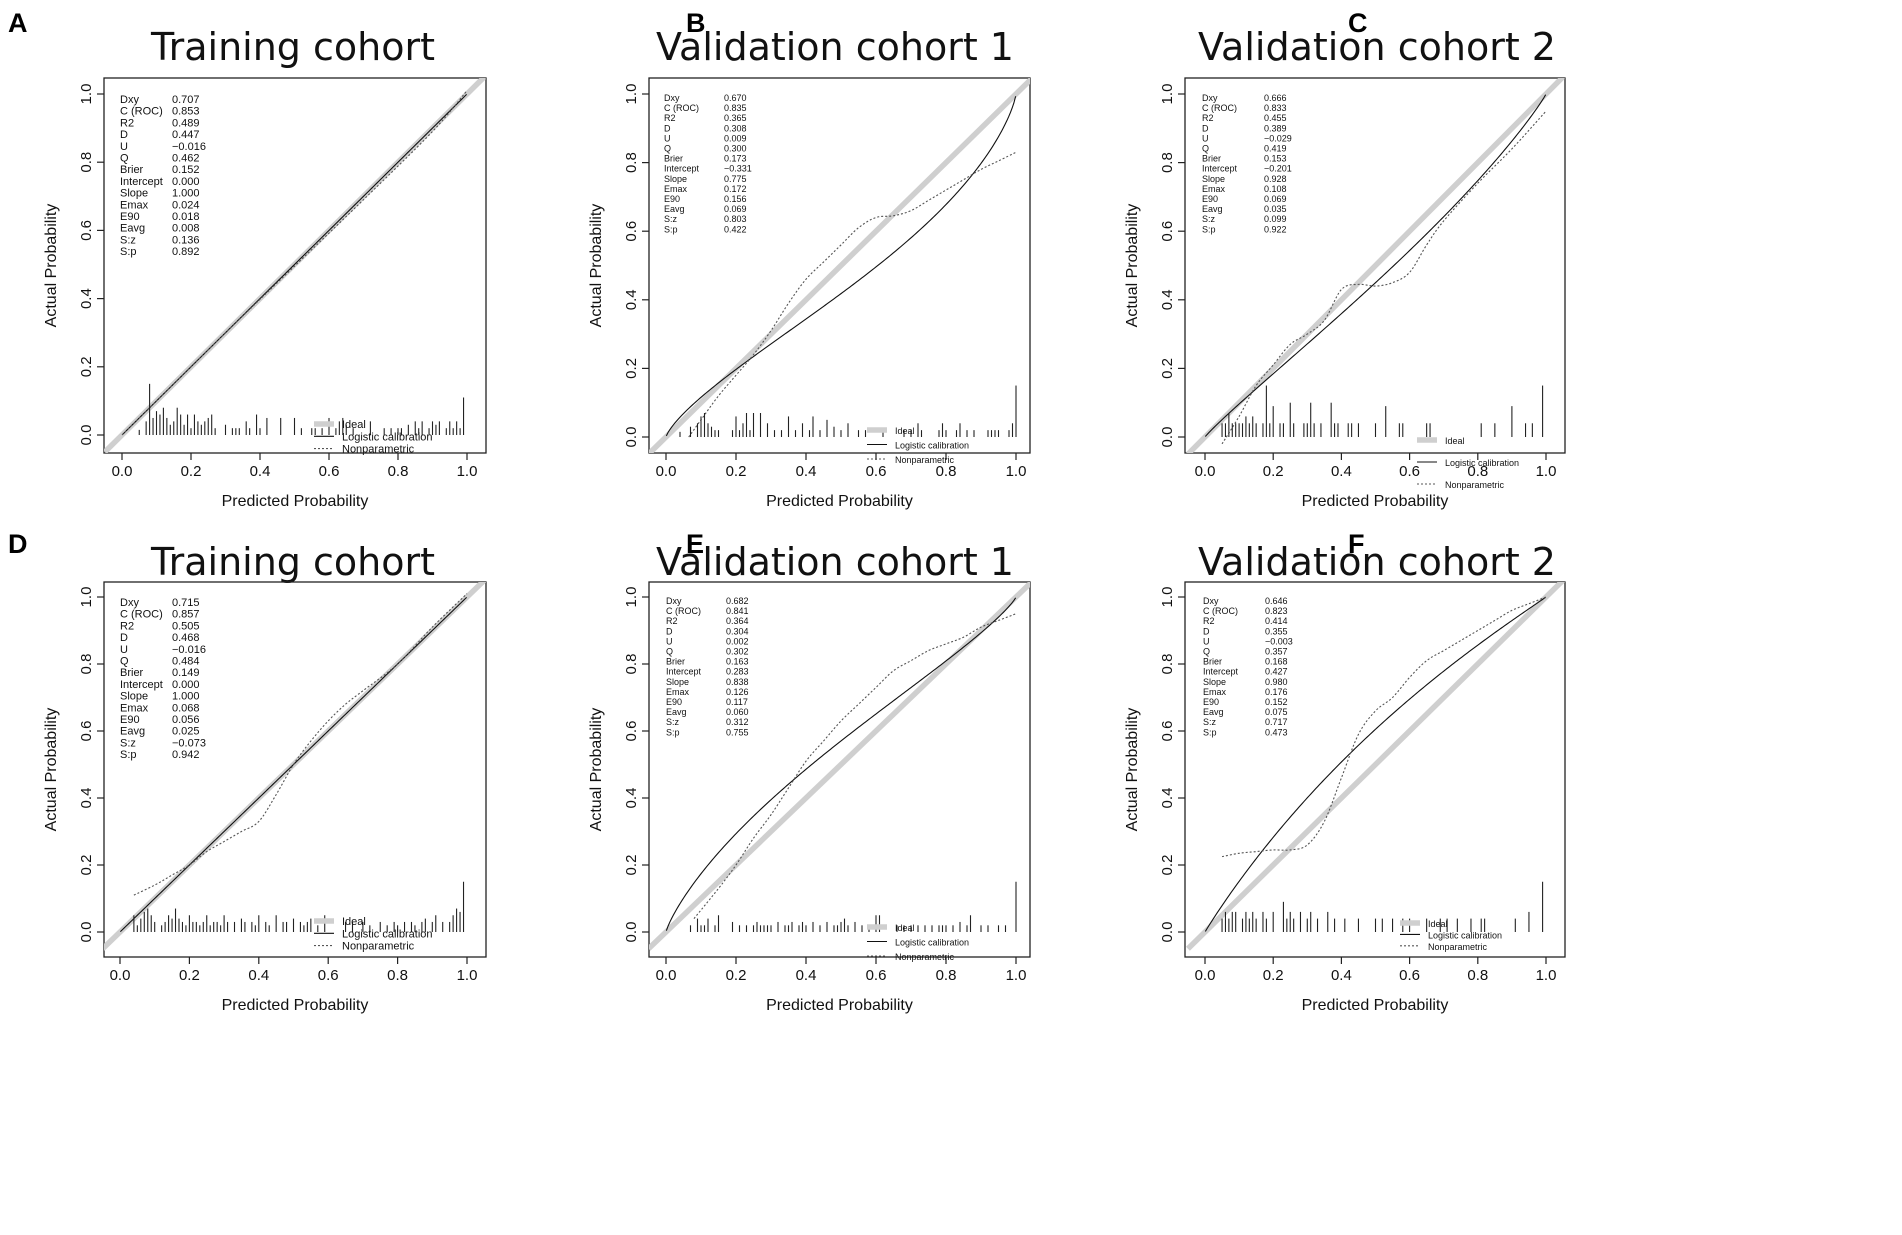 The width and height of the screenshot is (1902, 1235). What do you see at coordinates (1167, 368) in the screenshot?
I see `y-tick-label: 0.2` at bounding box center [1167, 368].